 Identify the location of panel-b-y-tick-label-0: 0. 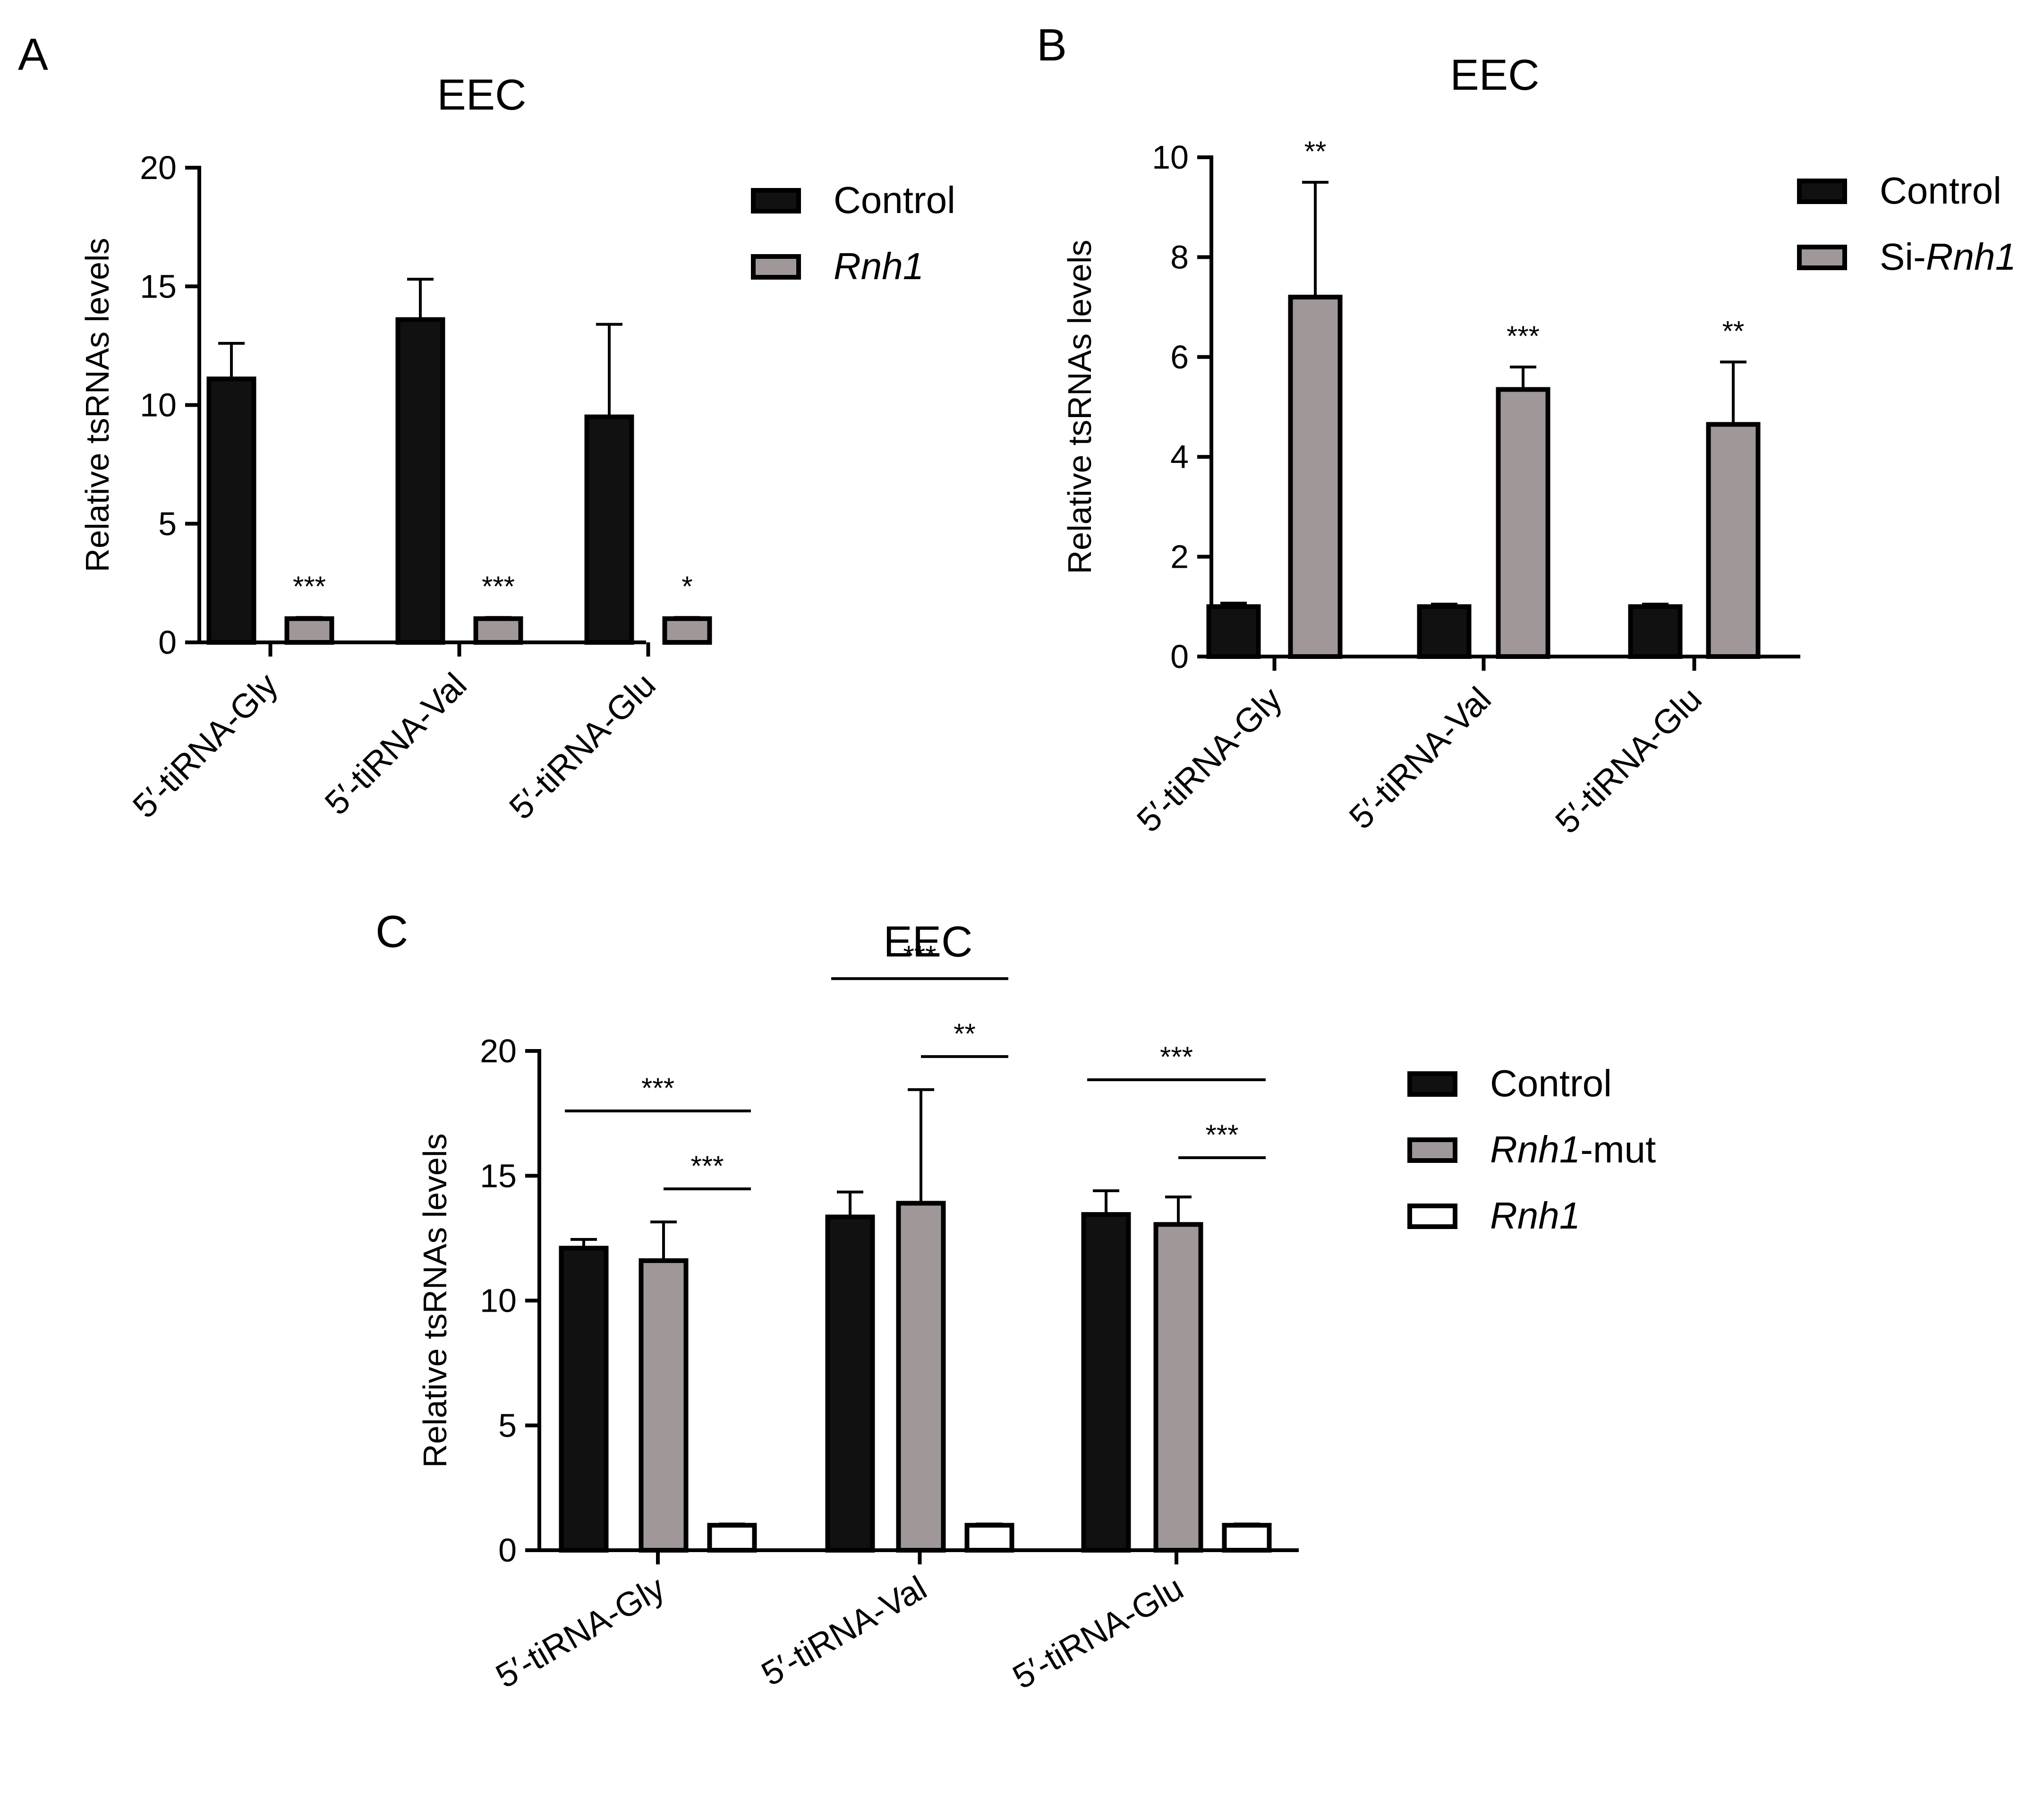
(1179, 657).